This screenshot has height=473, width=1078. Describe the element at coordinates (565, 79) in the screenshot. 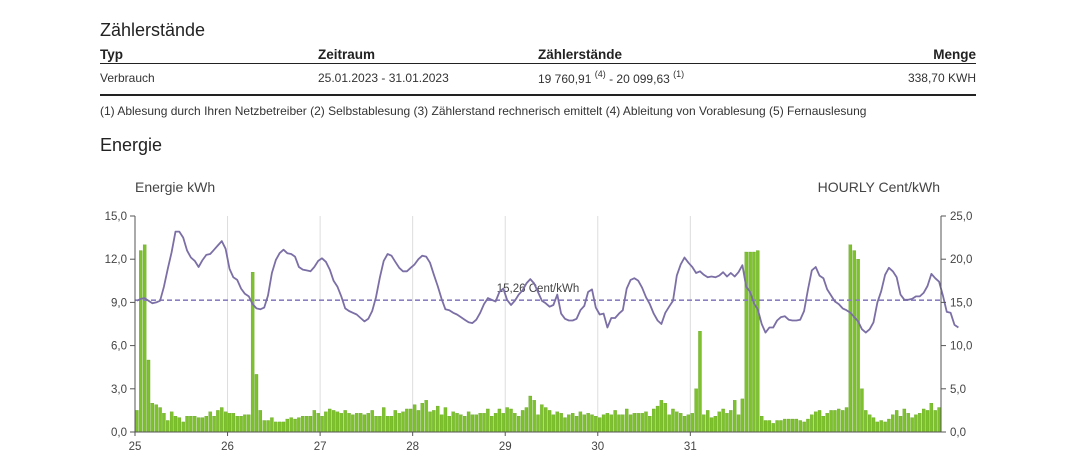

I see `reading-start: 19 760,91` at that location.